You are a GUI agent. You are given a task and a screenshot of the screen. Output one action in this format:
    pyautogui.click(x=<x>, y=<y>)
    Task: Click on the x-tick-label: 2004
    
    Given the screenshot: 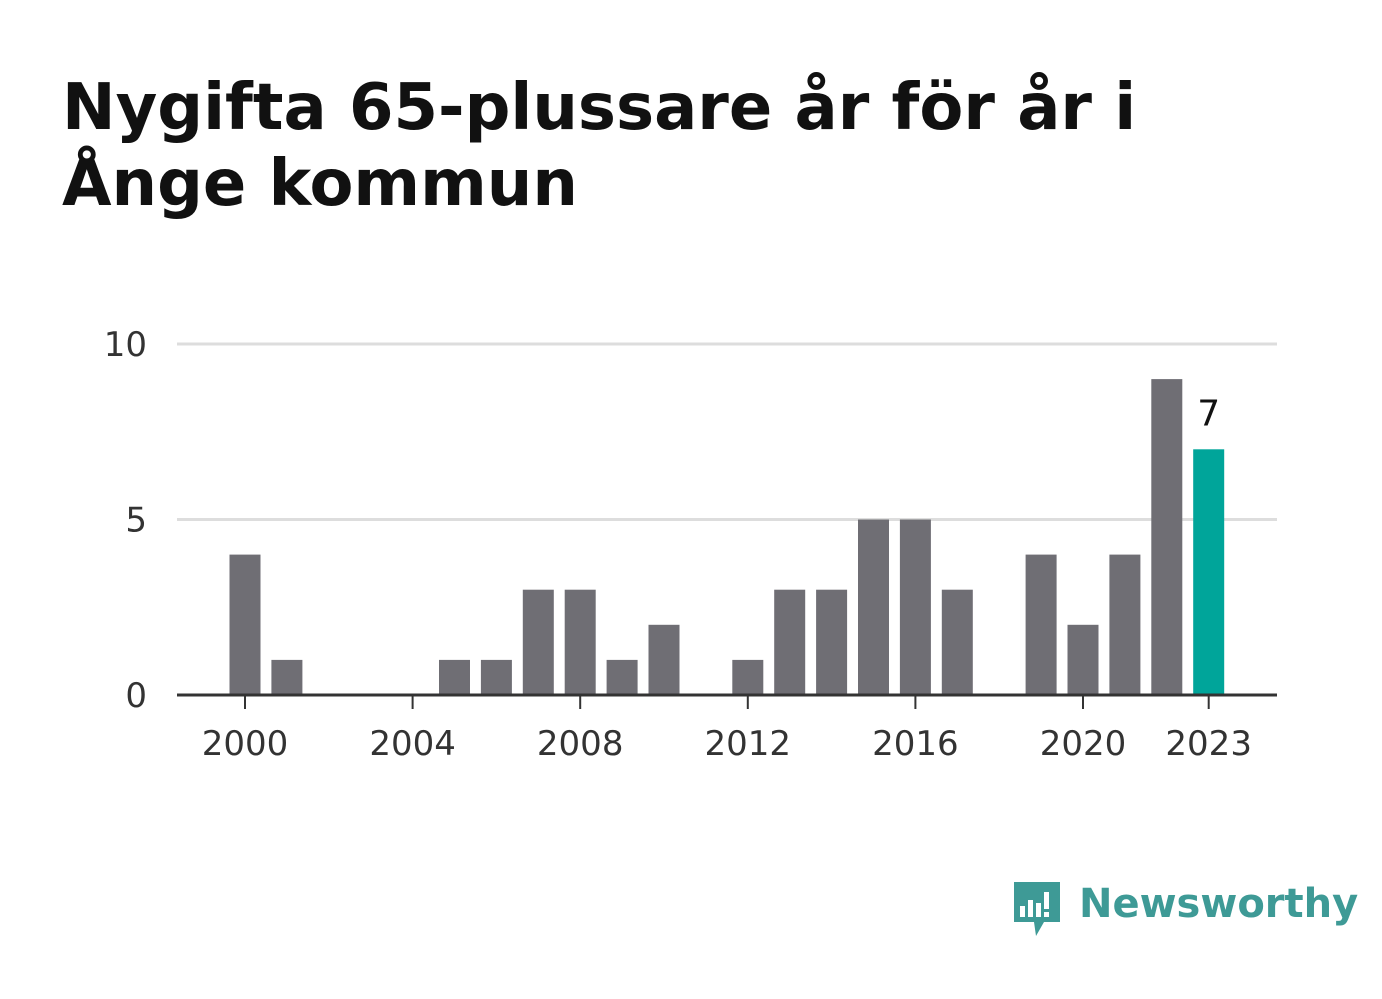 What is the action you would take?
    pyautogui.click(x=412, y=744)
    